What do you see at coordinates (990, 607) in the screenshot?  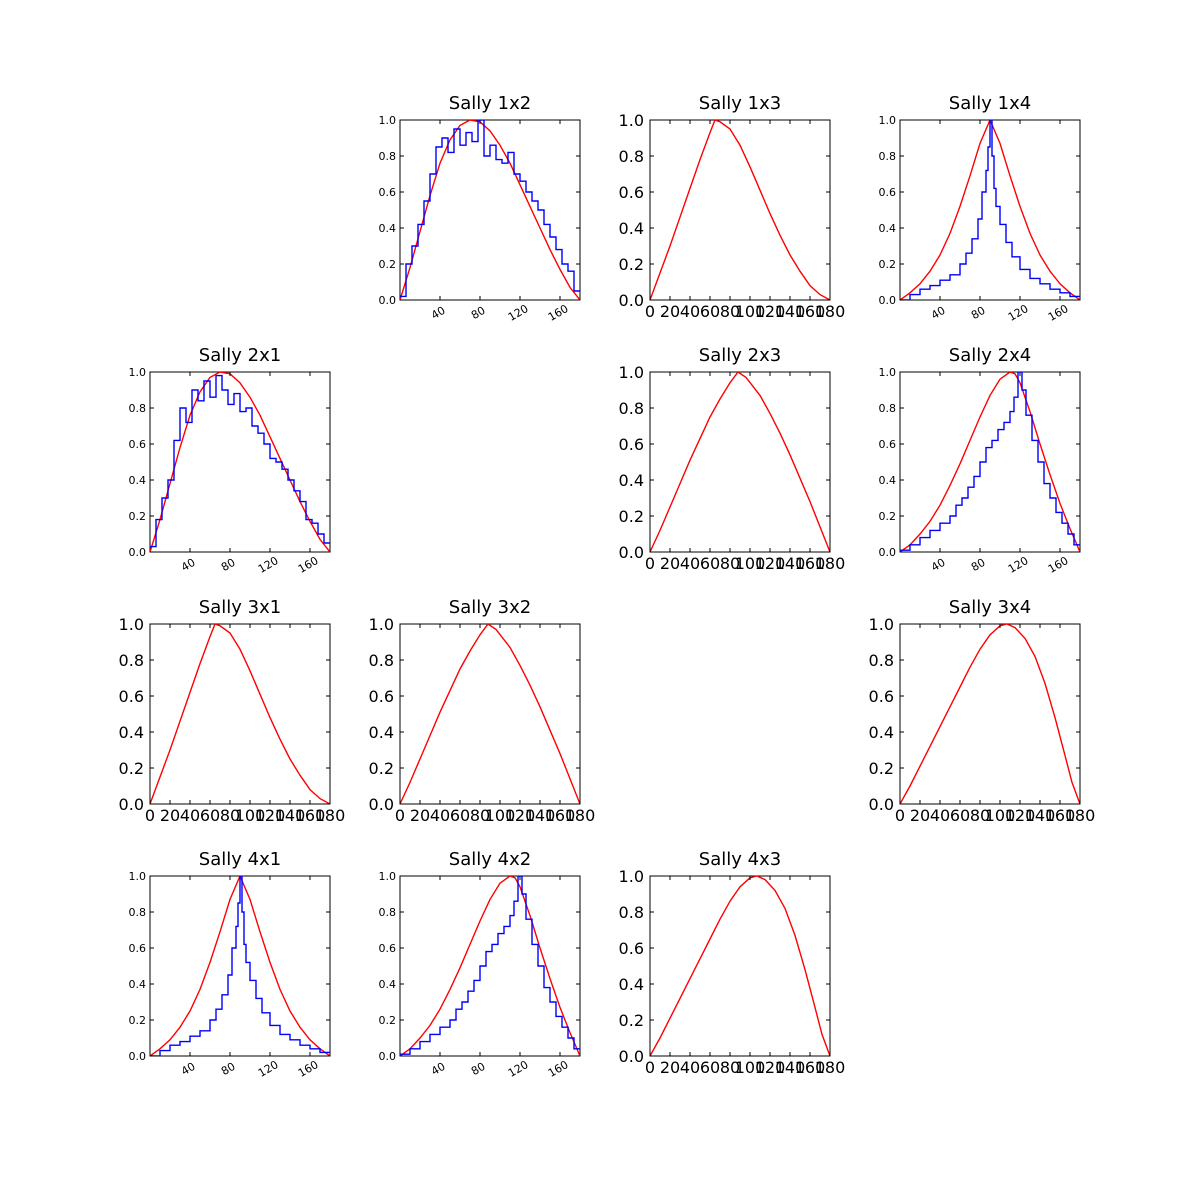 I see `subplot-title: Sally 3x4` at bounding box center [990, 607].